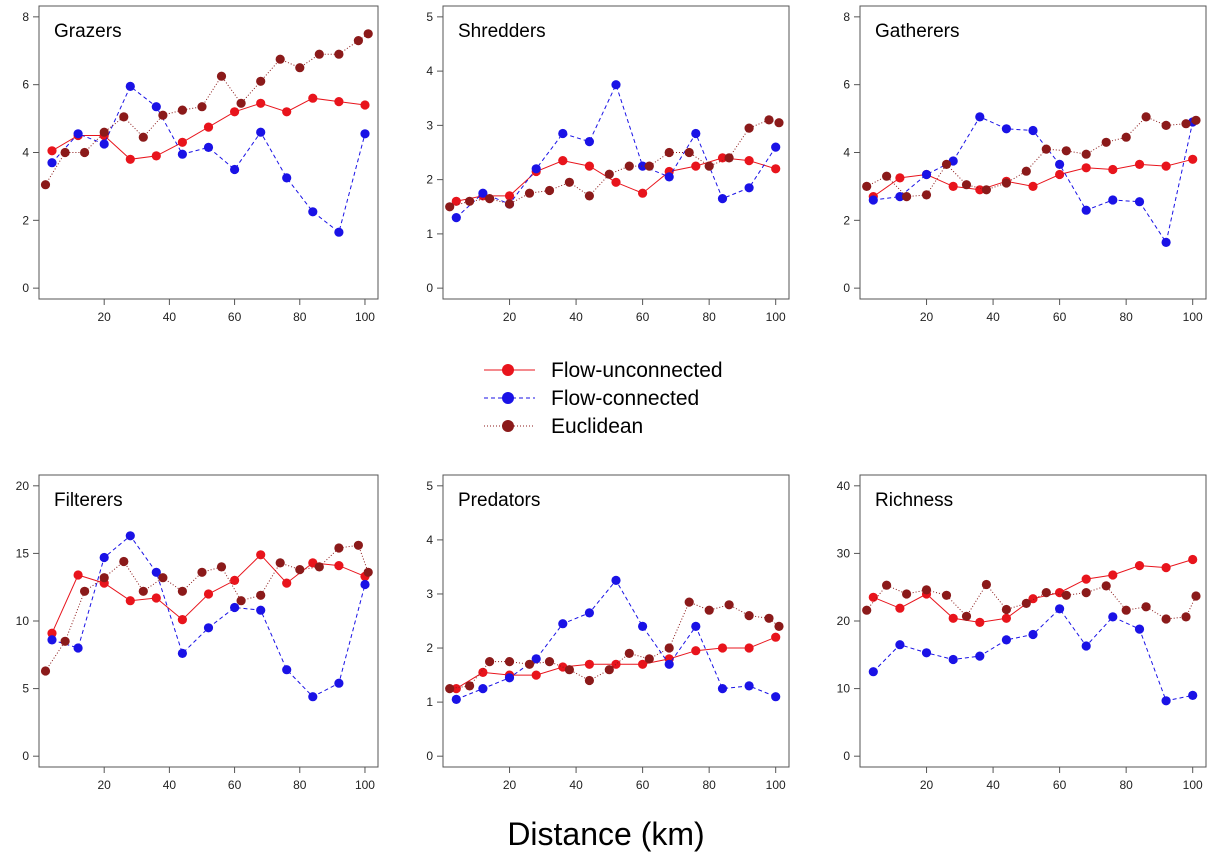  What do you see at coordinates (563, 426) in the screenshot?
I see `legend-entry-euclidean: Euclidean` at bounding box center [563, 426].